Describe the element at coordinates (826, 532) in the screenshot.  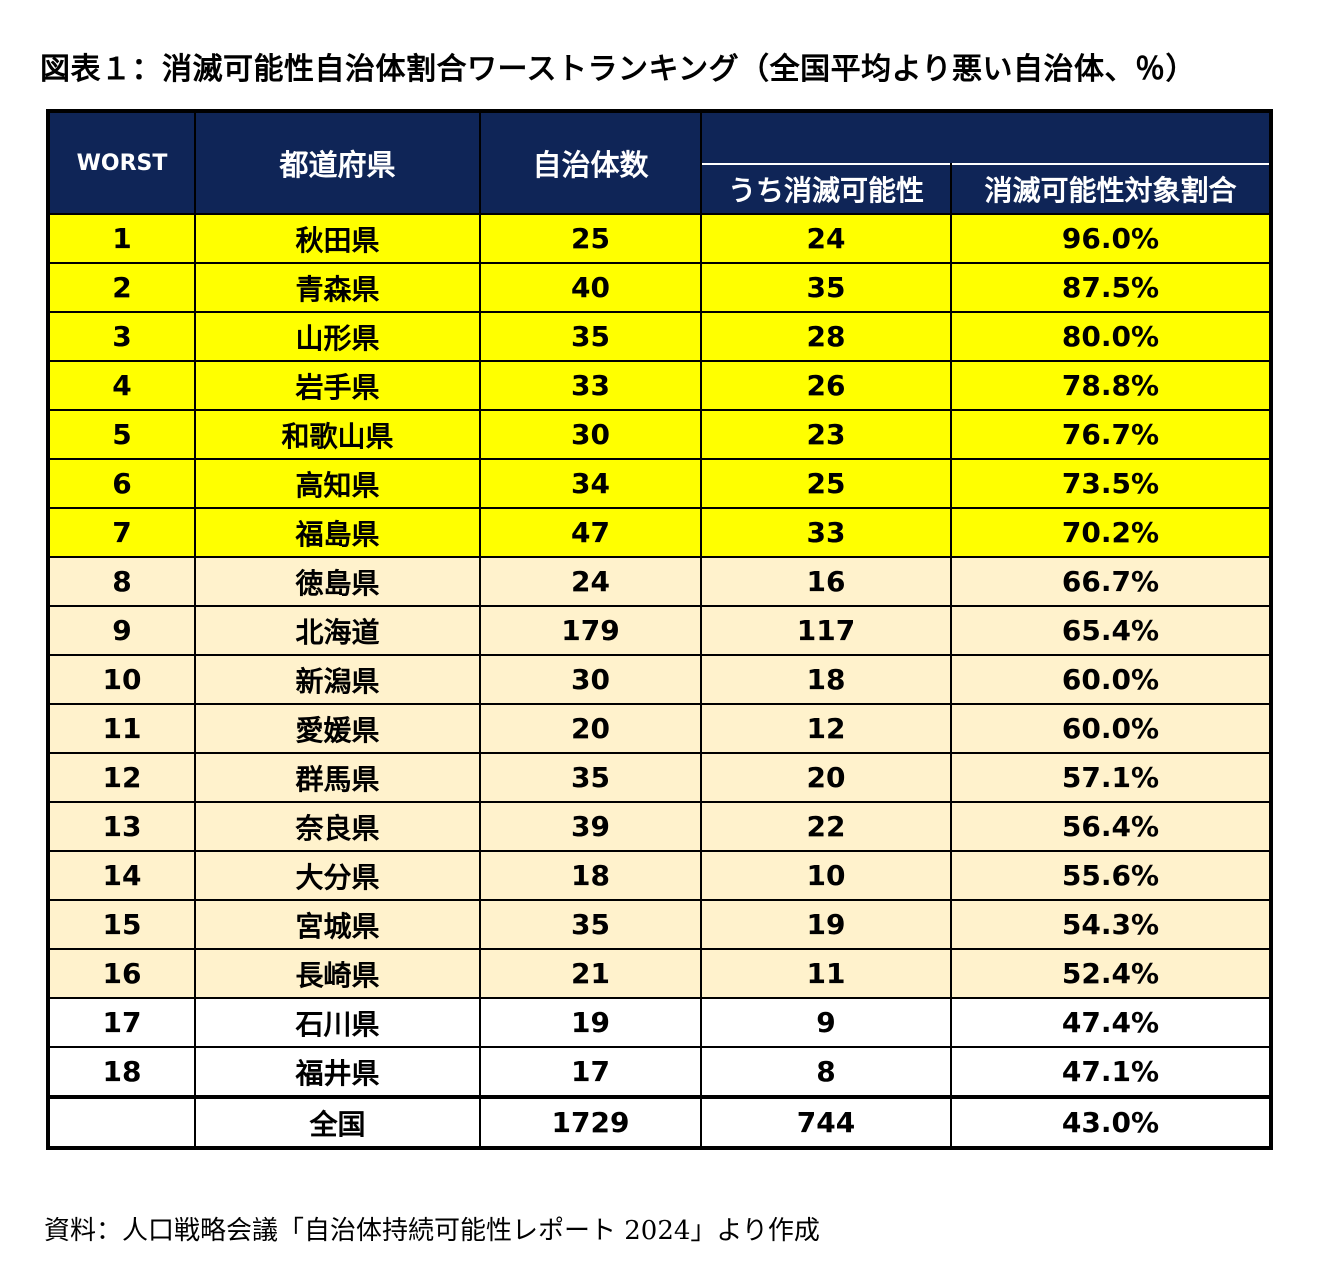
I see `cell-vanishing: 33` at that location.